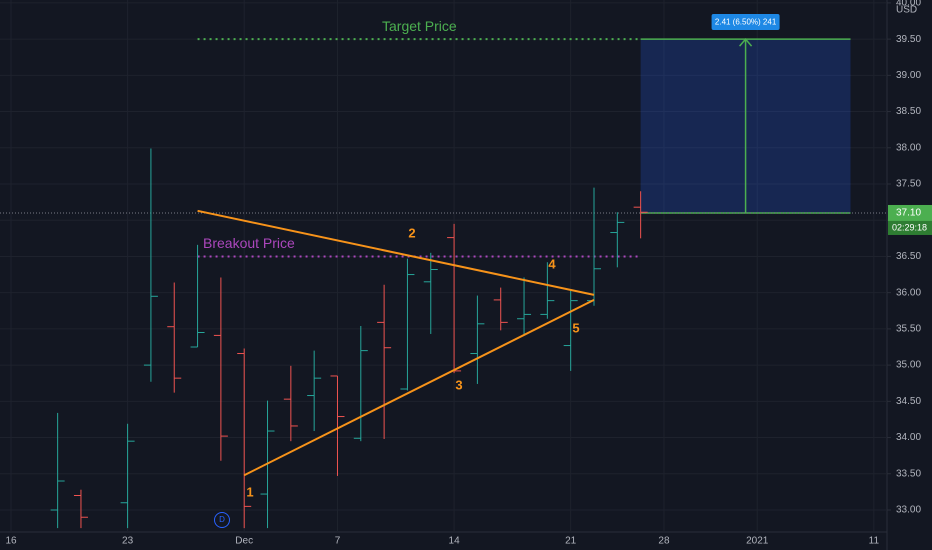  I want to click on wave-label: 2, so click(411, 232).